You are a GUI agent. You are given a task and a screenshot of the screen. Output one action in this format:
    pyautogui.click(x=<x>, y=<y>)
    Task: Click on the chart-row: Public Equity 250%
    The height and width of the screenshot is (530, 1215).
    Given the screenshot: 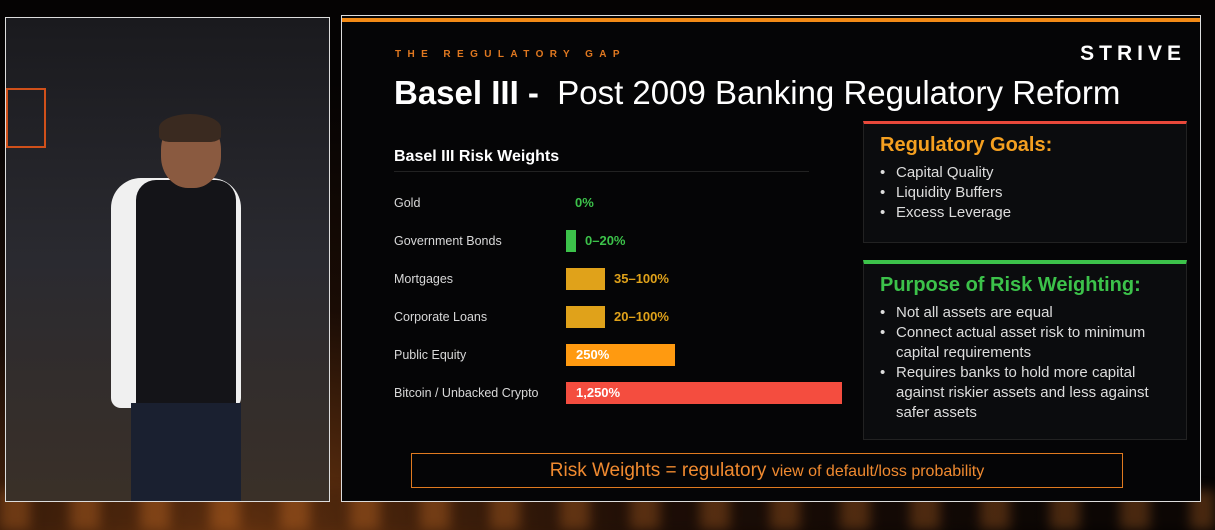 What is the action you would take?
    pyautogui.click(x=624, y=355)
    